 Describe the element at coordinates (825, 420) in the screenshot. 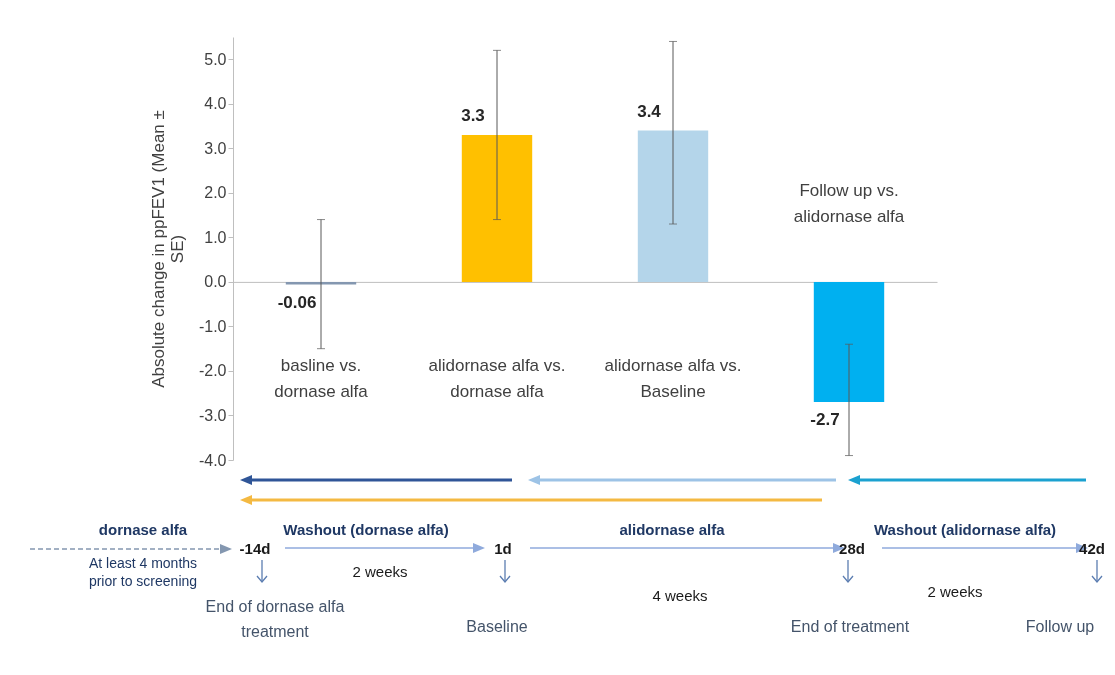

I see `data-label: -2.7` at that location.